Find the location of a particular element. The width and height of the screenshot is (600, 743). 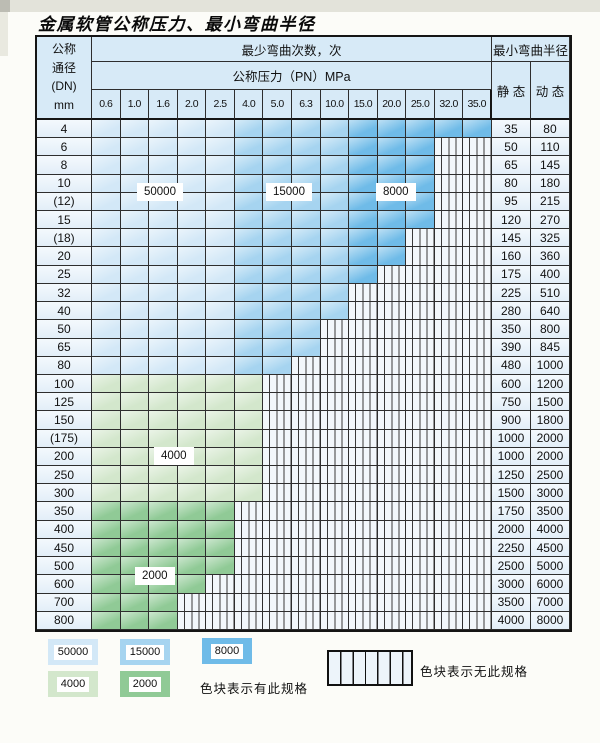

legend-chip-label: 50000 is located at coordinates (73, 652).